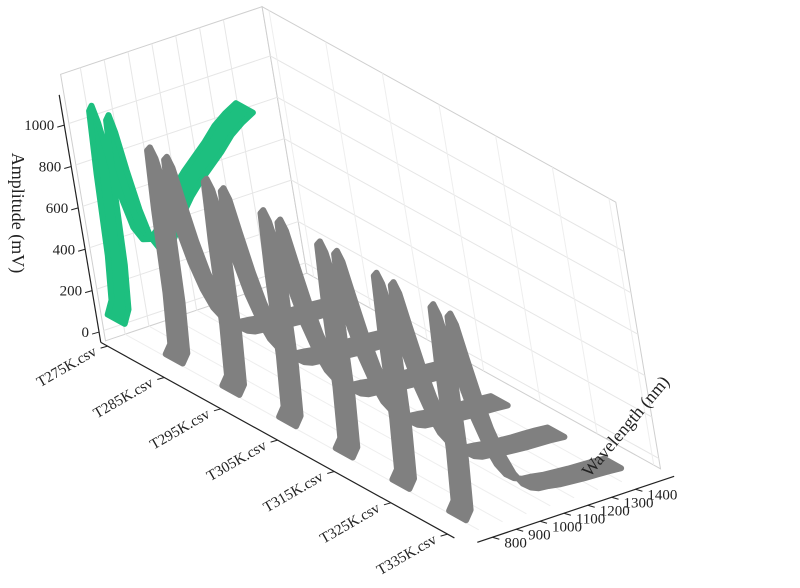 Image resolution: width=800 pixels, height=588 pixels. What do you see at coordinates (80, 218) in the screenshot?
I see `y-axis-line` at bounding box center [80, 218].